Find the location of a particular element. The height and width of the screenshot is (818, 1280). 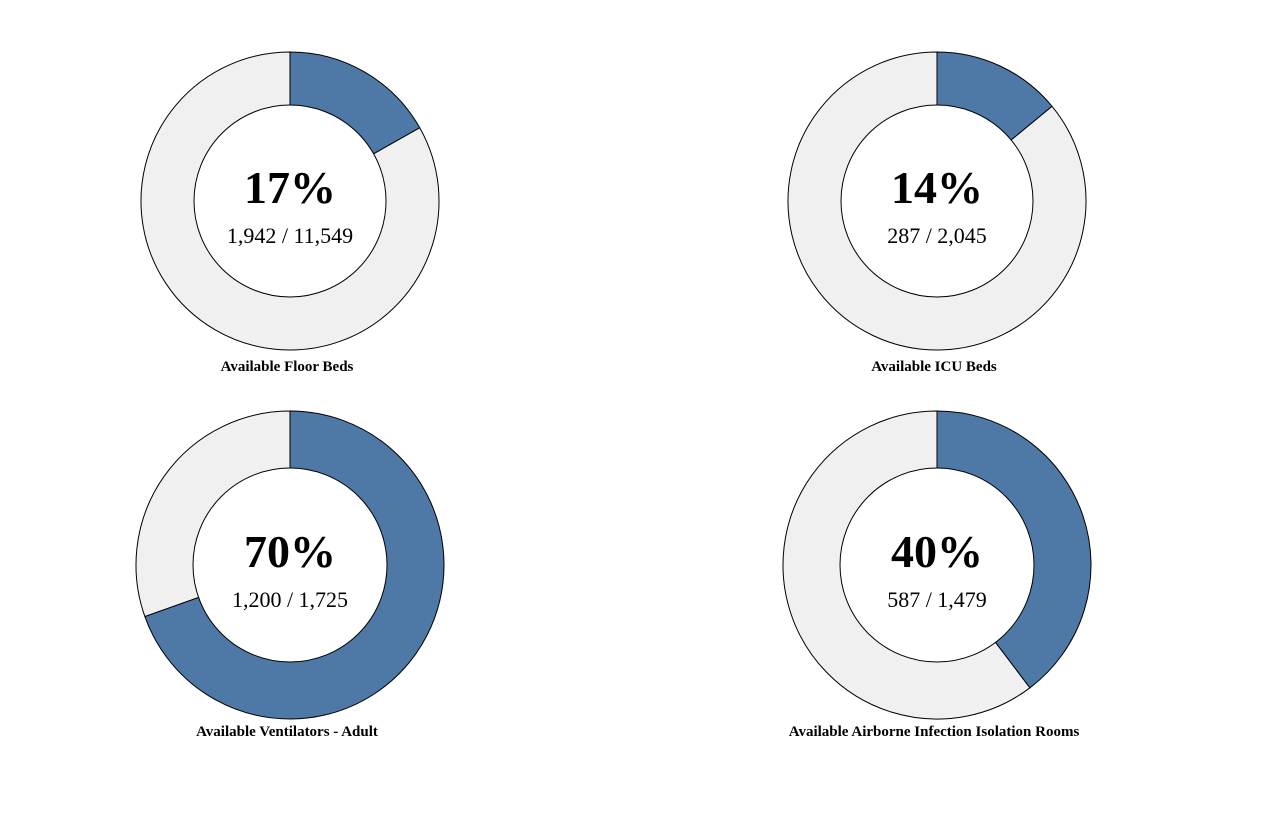

percent-label: 40% is located at coordinates (937, 551).